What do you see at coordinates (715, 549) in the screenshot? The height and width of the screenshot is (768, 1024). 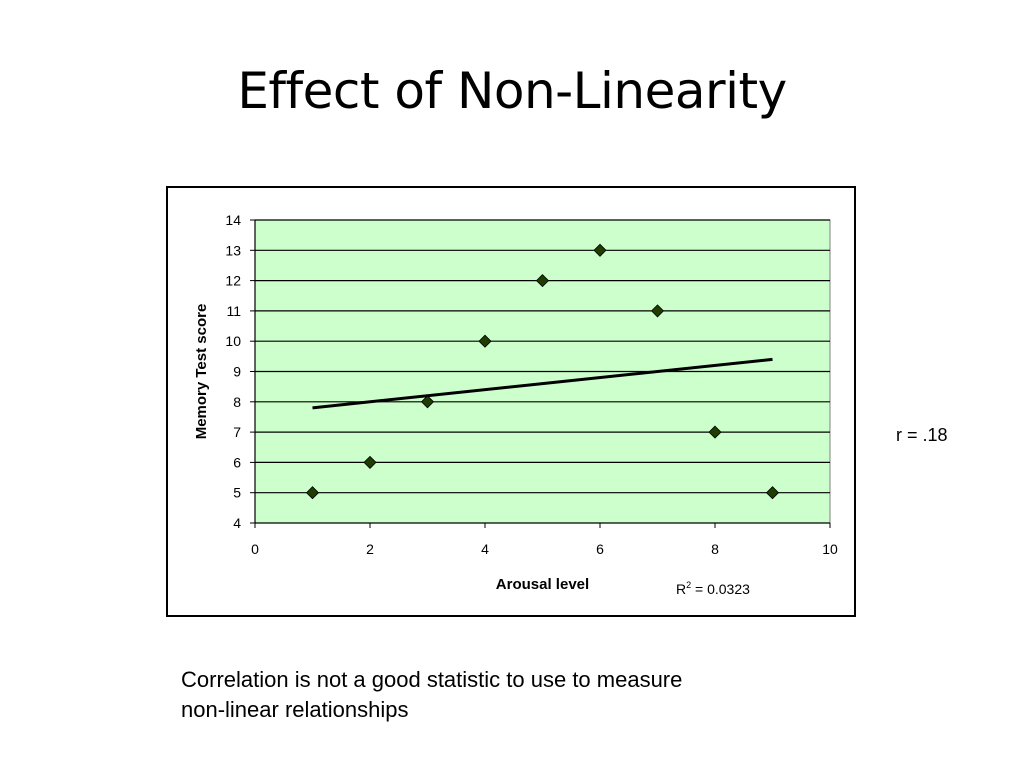 I see `x-tick-label: 8` at bounding box center [715, 549].